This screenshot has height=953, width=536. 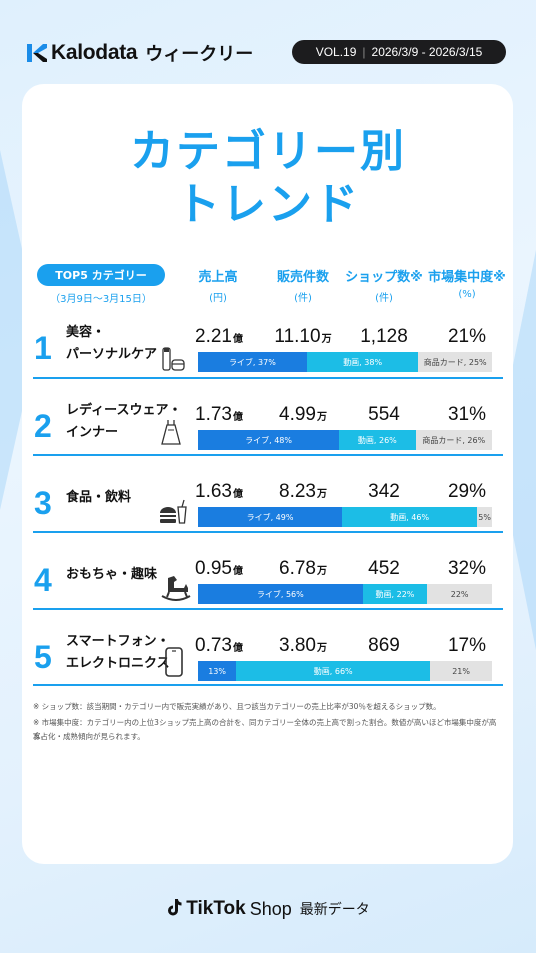 I want to click on sales-value: 0.95億, so click(x=219, y=569).